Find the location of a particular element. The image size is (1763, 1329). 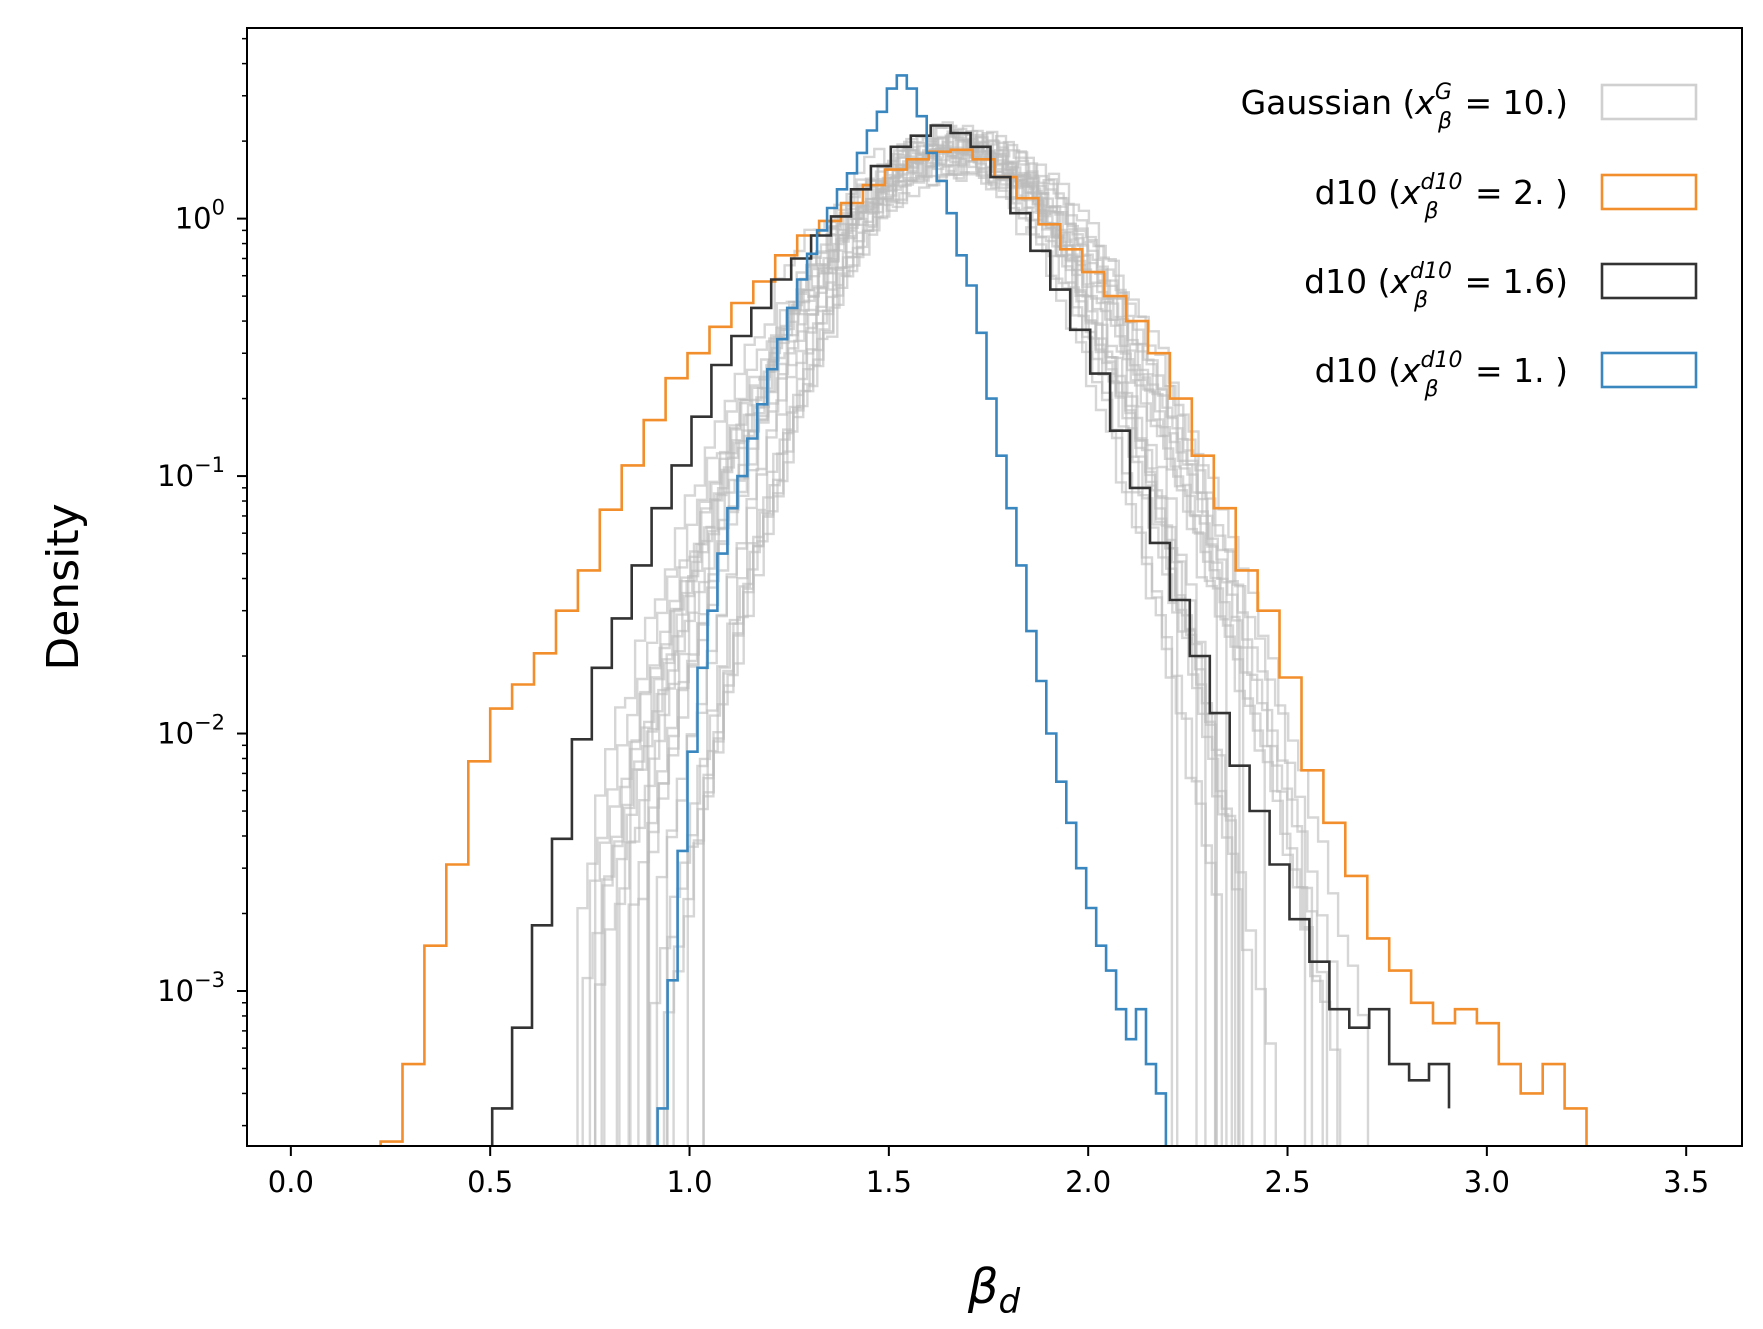

y-tick-label: 10⁰ is located at coordinates (200, 216).